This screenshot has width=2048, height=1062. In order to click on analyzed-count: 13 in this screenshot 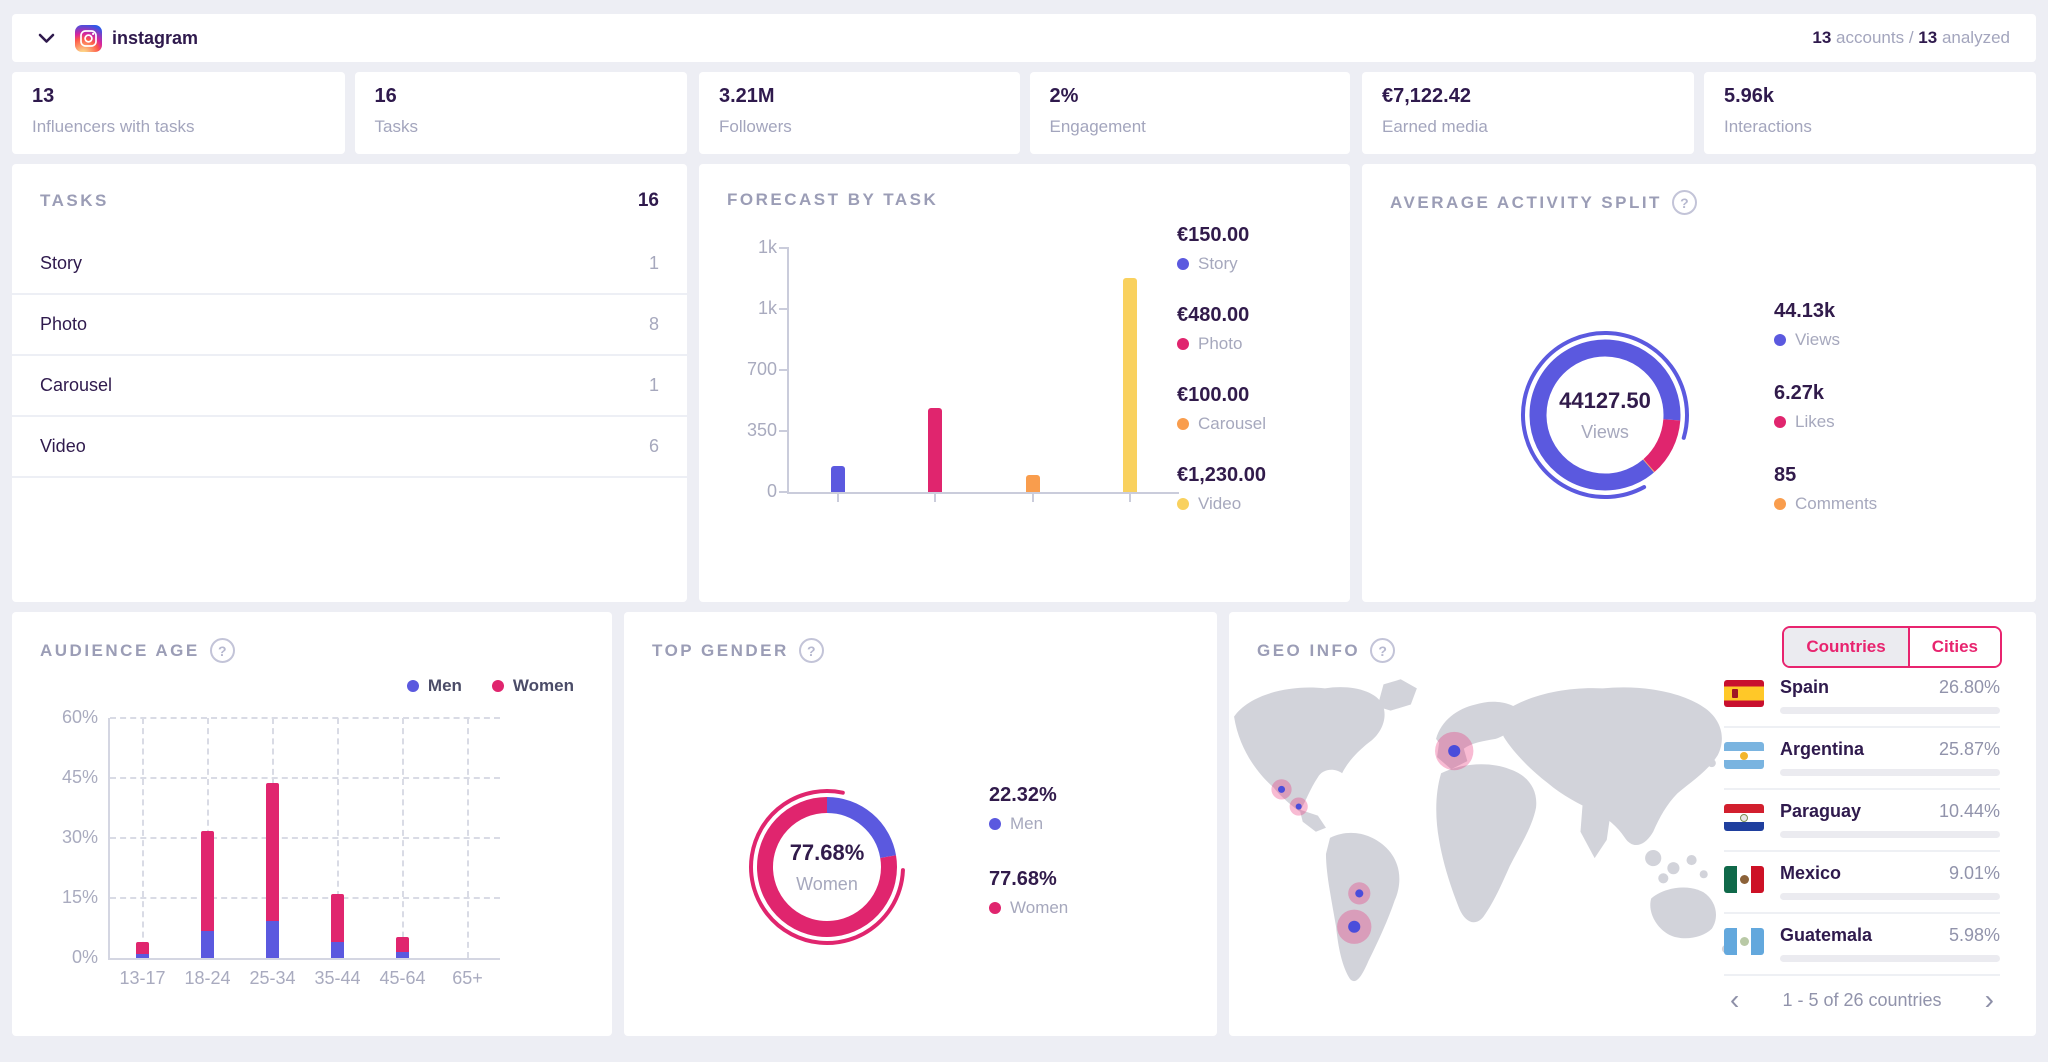, I will do `click(1928, 37)`.